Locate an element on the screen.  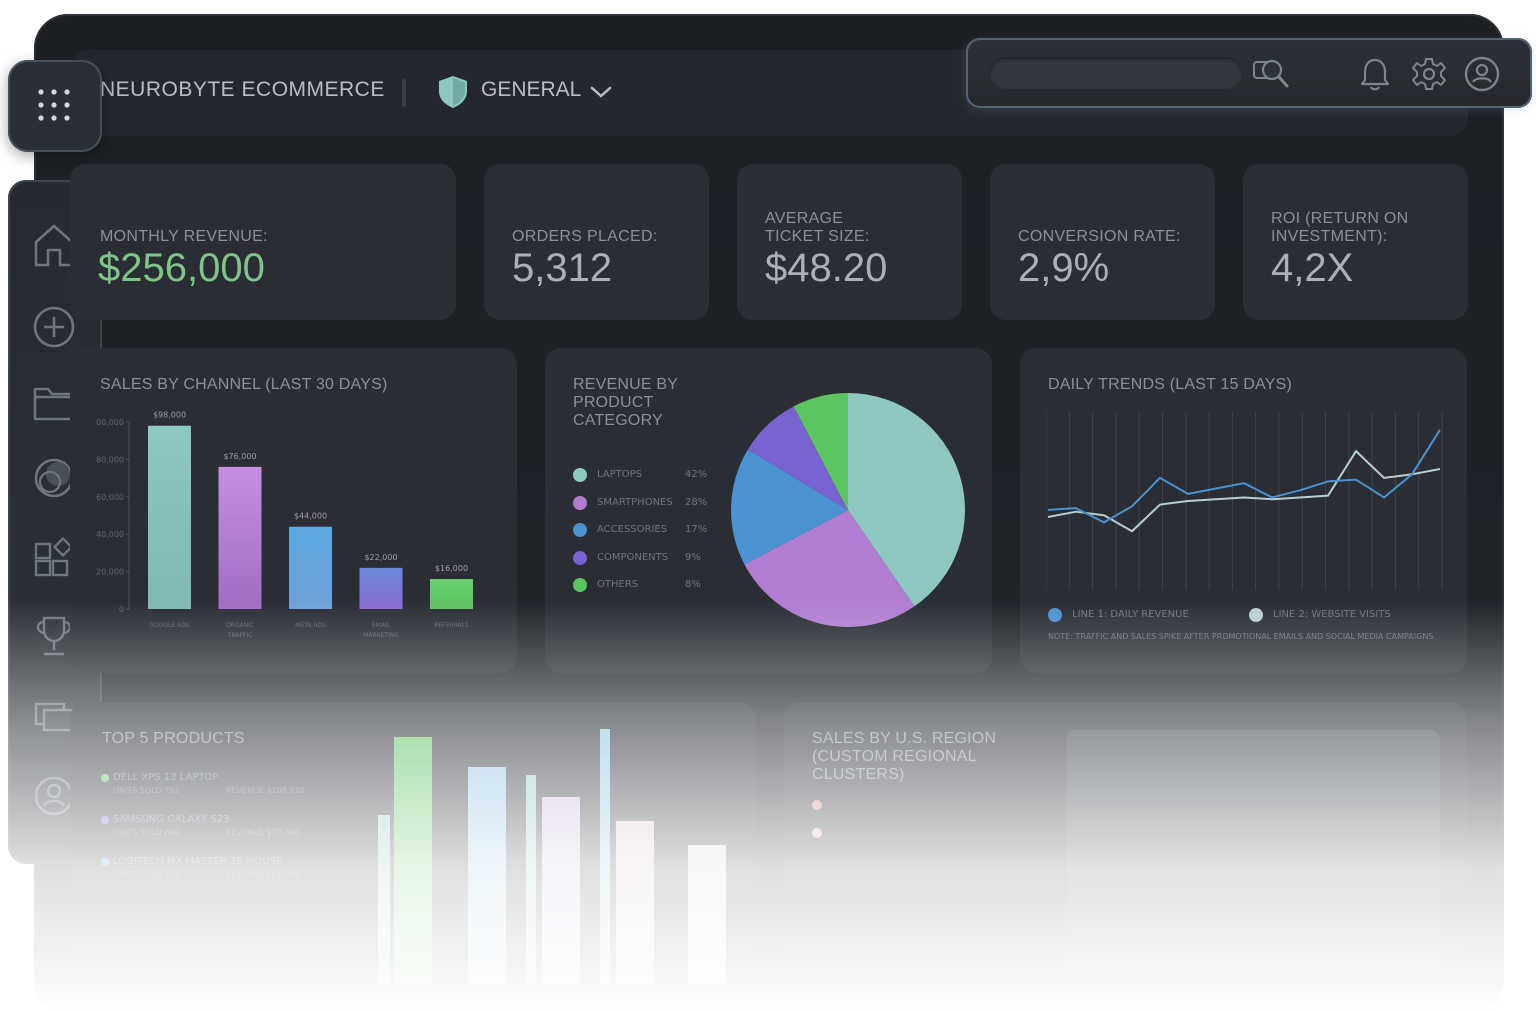
search-icon is located at coordinates (1271, 73).